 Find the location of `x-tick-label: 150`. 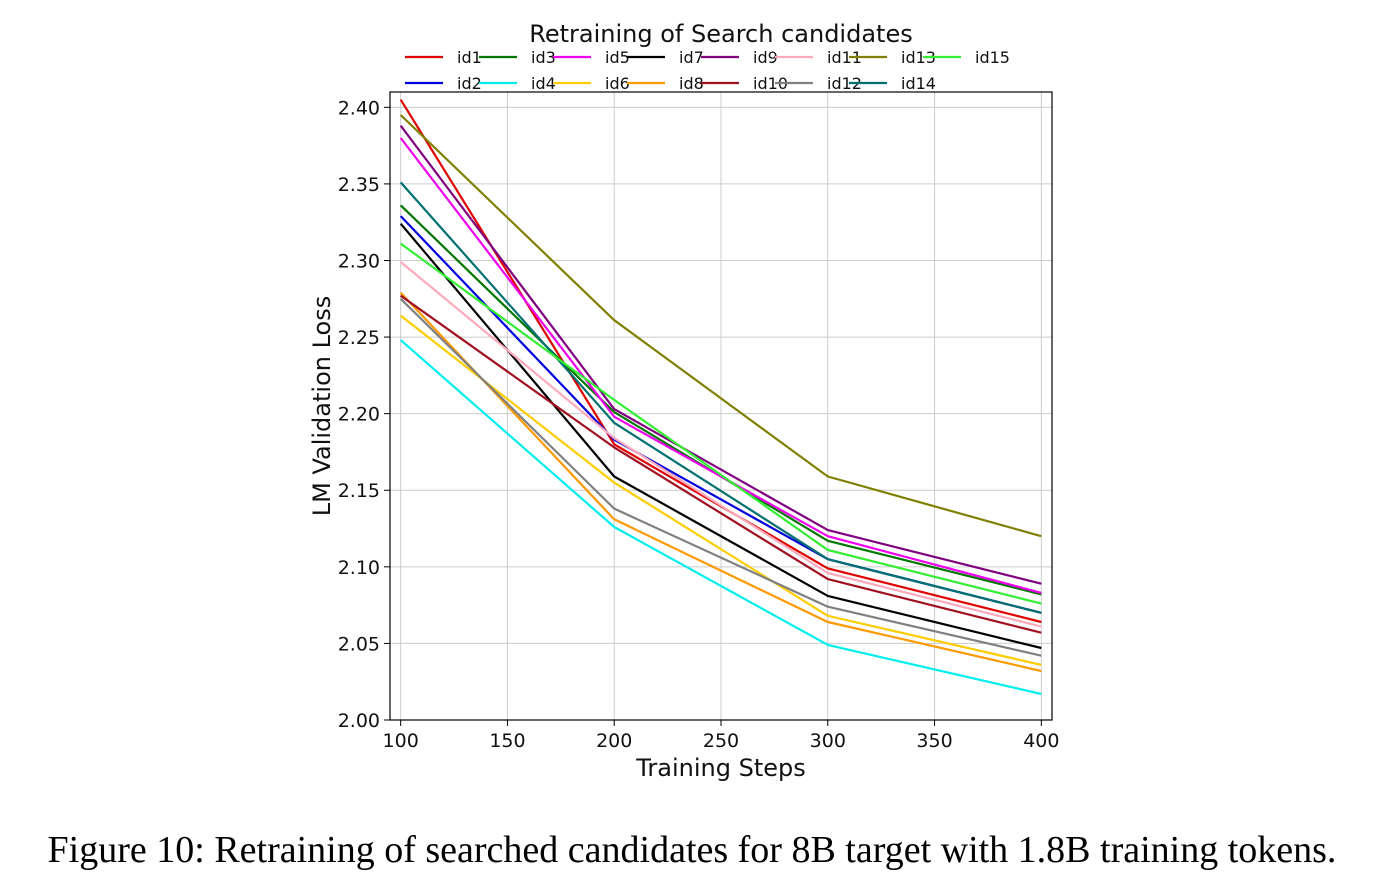

x-tick-label: 150 is located at coordinates (507, 741).